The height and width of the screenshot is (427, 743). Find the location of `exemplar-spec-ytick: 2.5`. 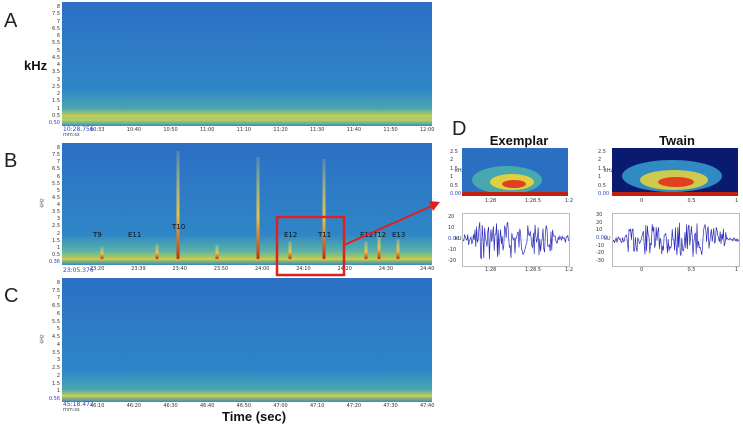

exemplar-spec-ytick: 2.5 is located at coordinates (454, 152).